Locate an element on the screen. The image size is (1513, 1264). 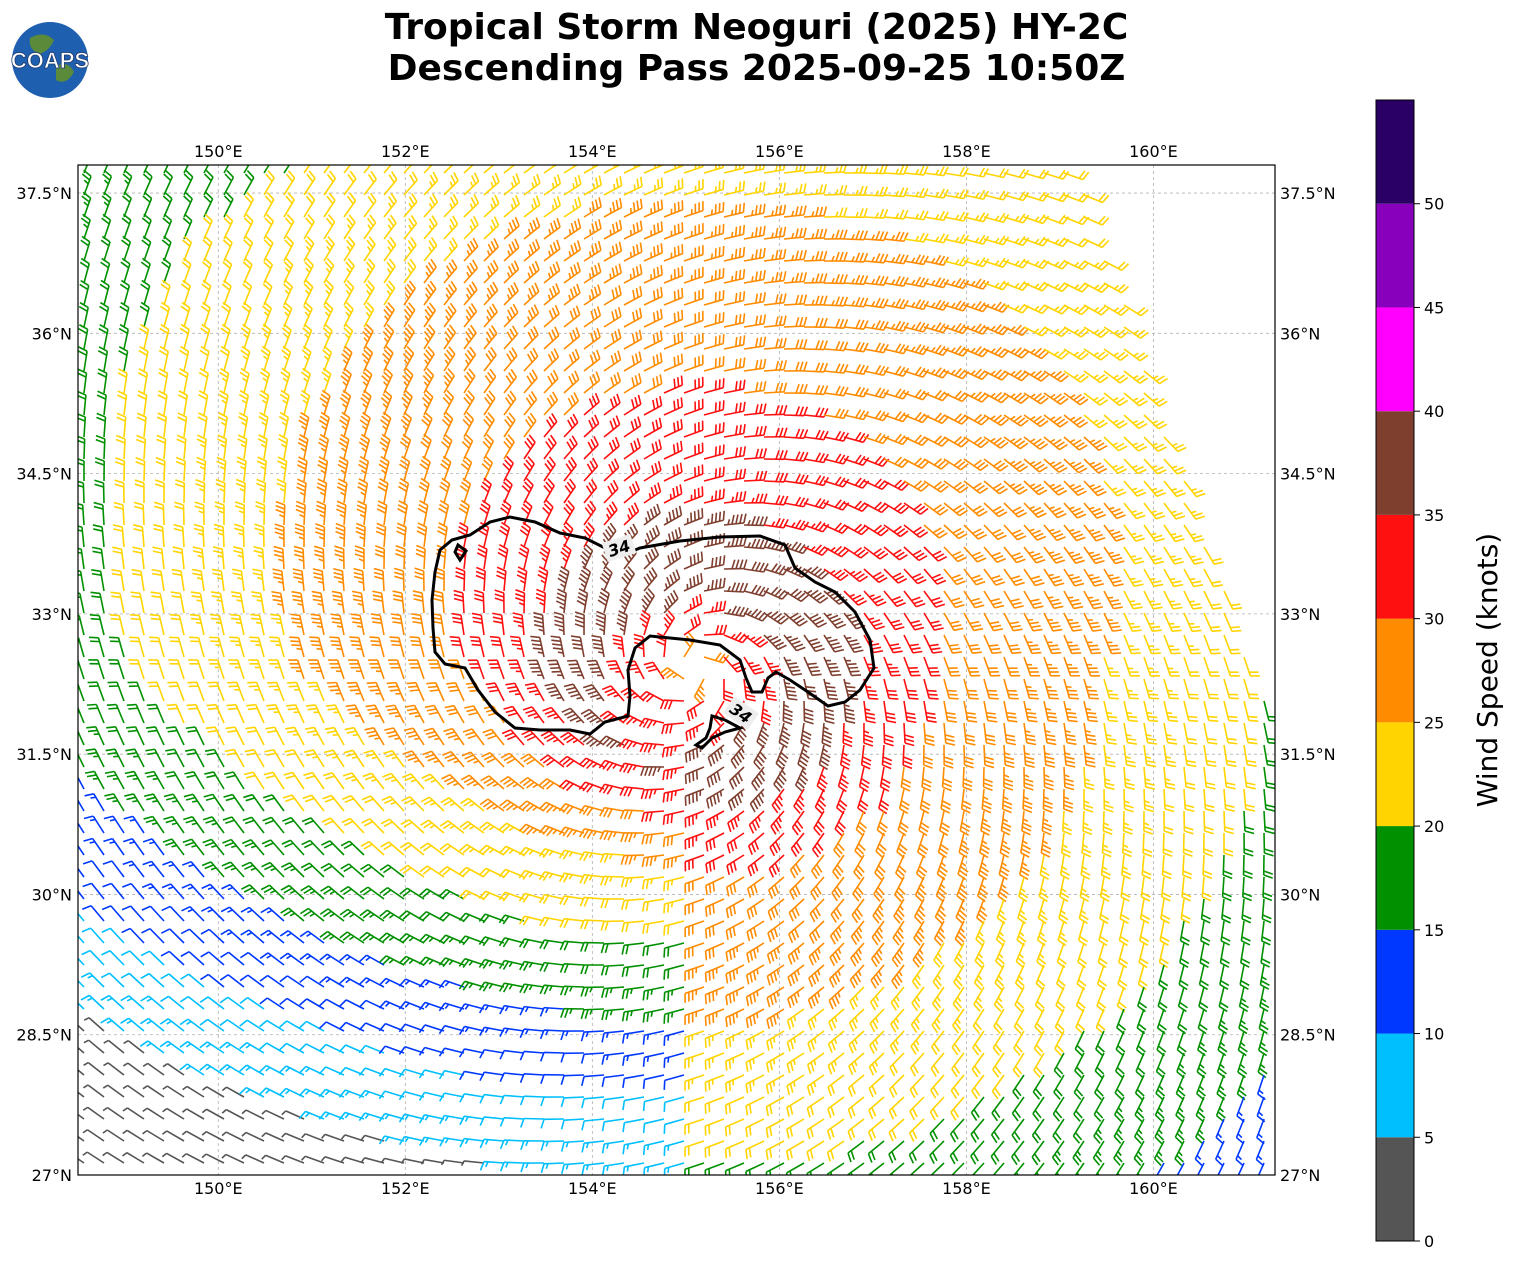
lat-tick-label: 34.5°N is located at coordinates (1308, 474).